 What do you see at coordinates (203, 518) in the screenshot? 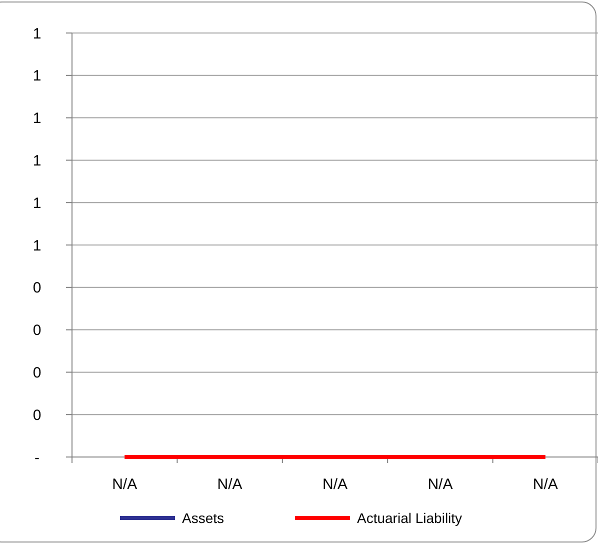
I see `legend-label: Assets` at bounding box center [203, 518].